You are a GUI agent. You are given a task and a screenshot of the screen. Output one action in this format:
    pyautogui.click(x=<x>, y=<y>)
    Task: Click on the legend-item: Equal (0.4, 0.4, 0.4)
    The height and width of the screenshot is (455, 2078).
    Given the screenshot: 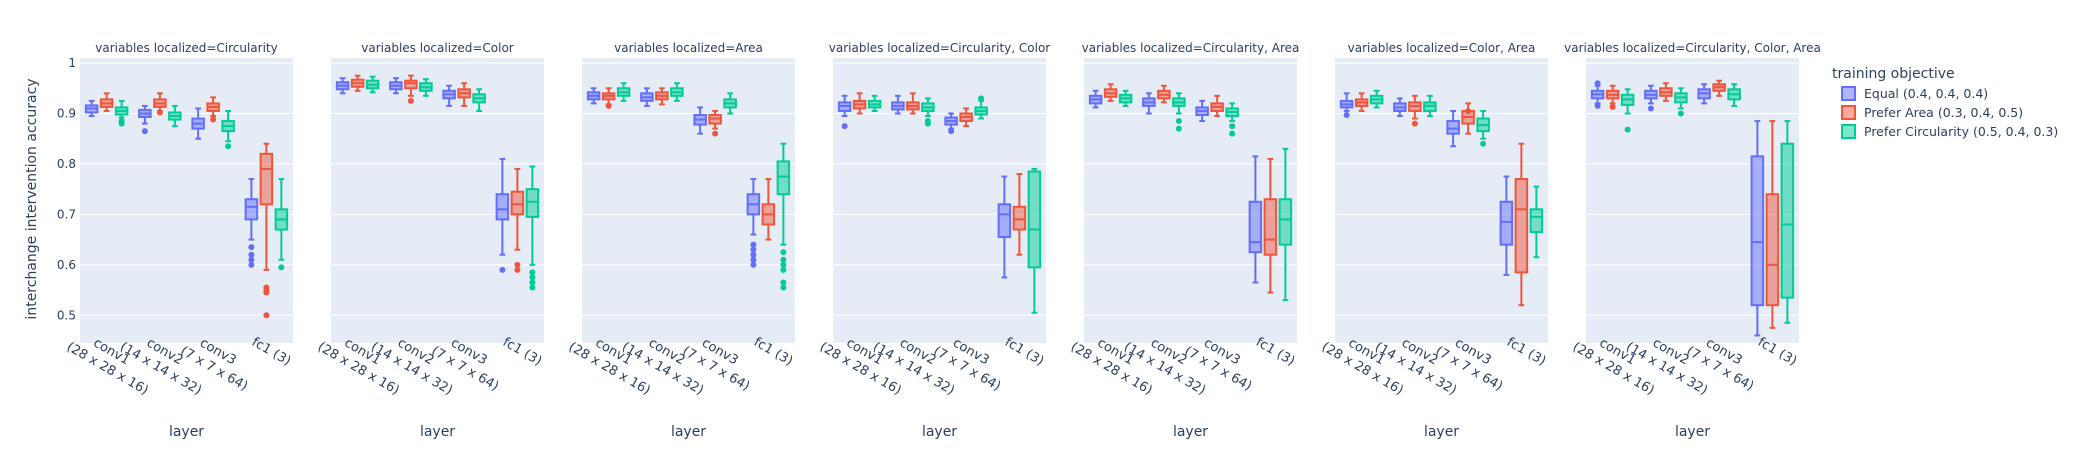 What is the action you would take?
    pyautogui.click(x=1914, y=93)
    